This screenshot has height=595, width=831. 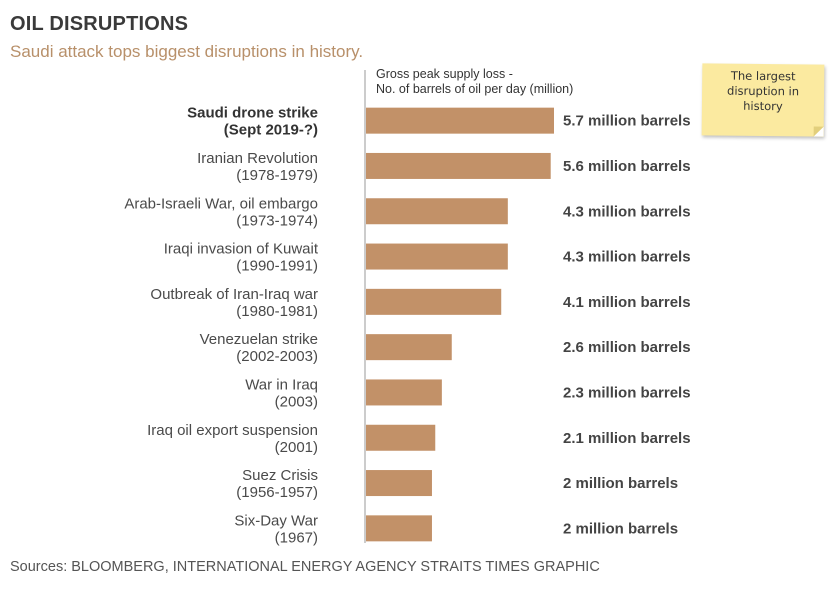 What do you see at coordinates (99, 24) in the screenshot?
I see `chart-title: OIL DISRUPTIONS` at bounding box center [99, 24].